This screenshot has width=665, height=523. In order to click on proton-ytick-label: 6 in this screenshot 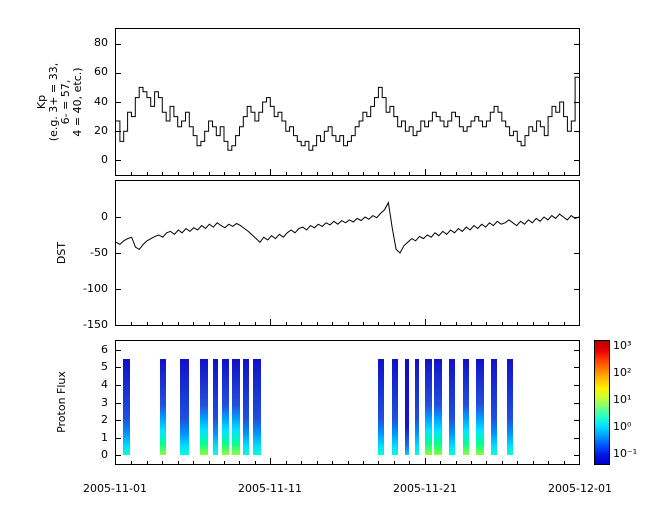, I will do `click(104, 349)`.